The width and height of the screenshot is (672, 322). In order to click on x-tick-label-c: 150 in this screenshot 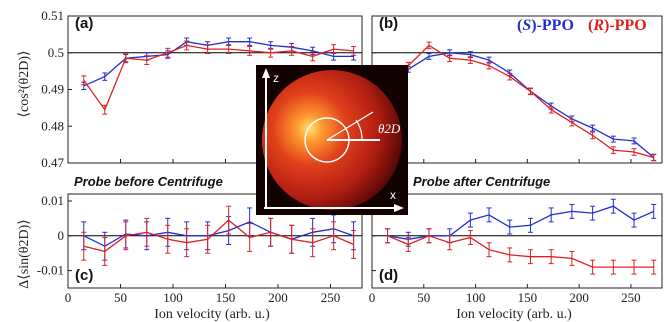, I will do `click(226, 297)`.